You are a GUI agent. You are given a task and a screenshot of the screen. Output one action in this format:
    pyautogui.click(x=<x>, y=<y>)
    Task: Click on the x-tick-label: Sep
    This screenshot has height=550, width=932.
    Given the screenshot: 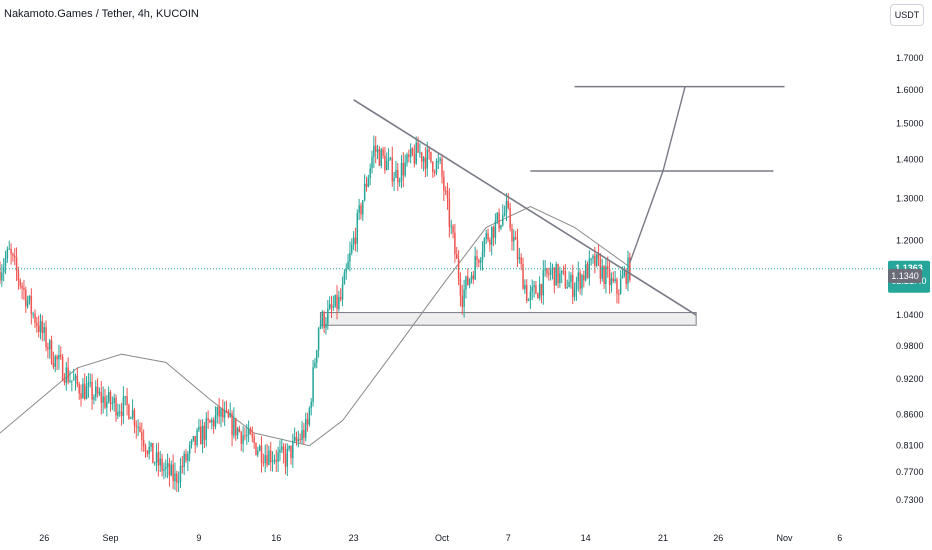 What is the action you would take?
    pyautogui.click(x=110, y=538)
    